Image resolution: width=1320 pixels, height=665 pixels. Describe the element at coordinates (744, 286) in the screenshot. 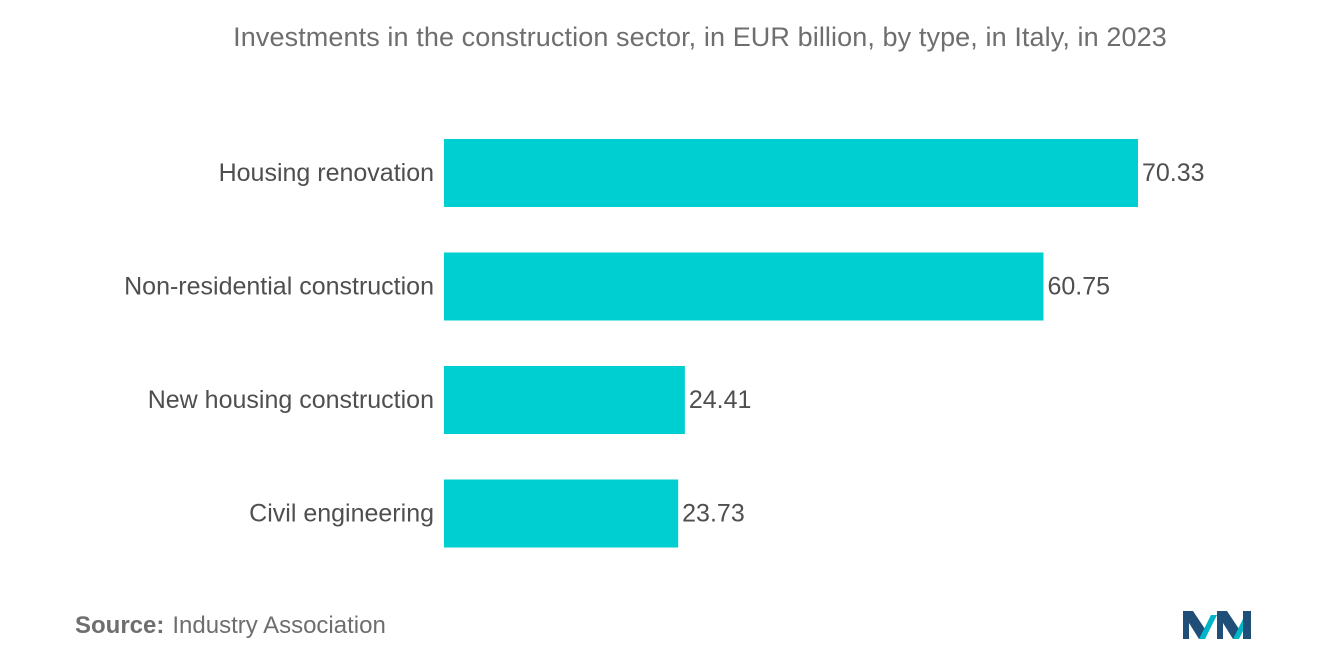

I see `bar-non-residential-construction` at that location.